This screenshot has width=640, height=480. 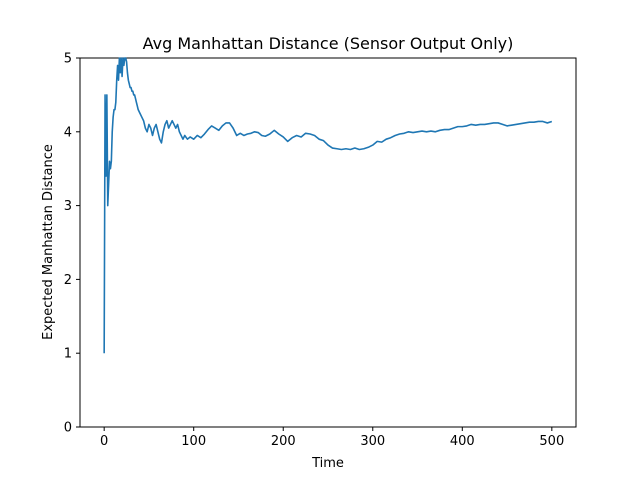 I want to click on y-tick-label: 4, so click(x=68, y=132).